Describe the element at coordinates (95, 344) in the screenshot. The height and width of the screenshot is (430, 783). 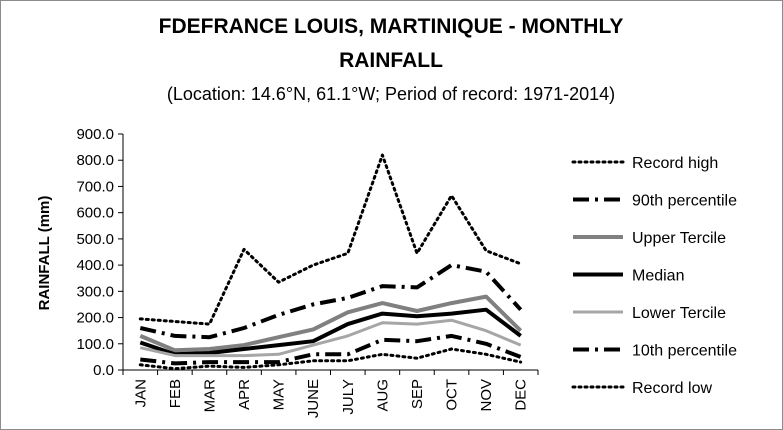
I see `y-tick-label: 100.0` at that location.